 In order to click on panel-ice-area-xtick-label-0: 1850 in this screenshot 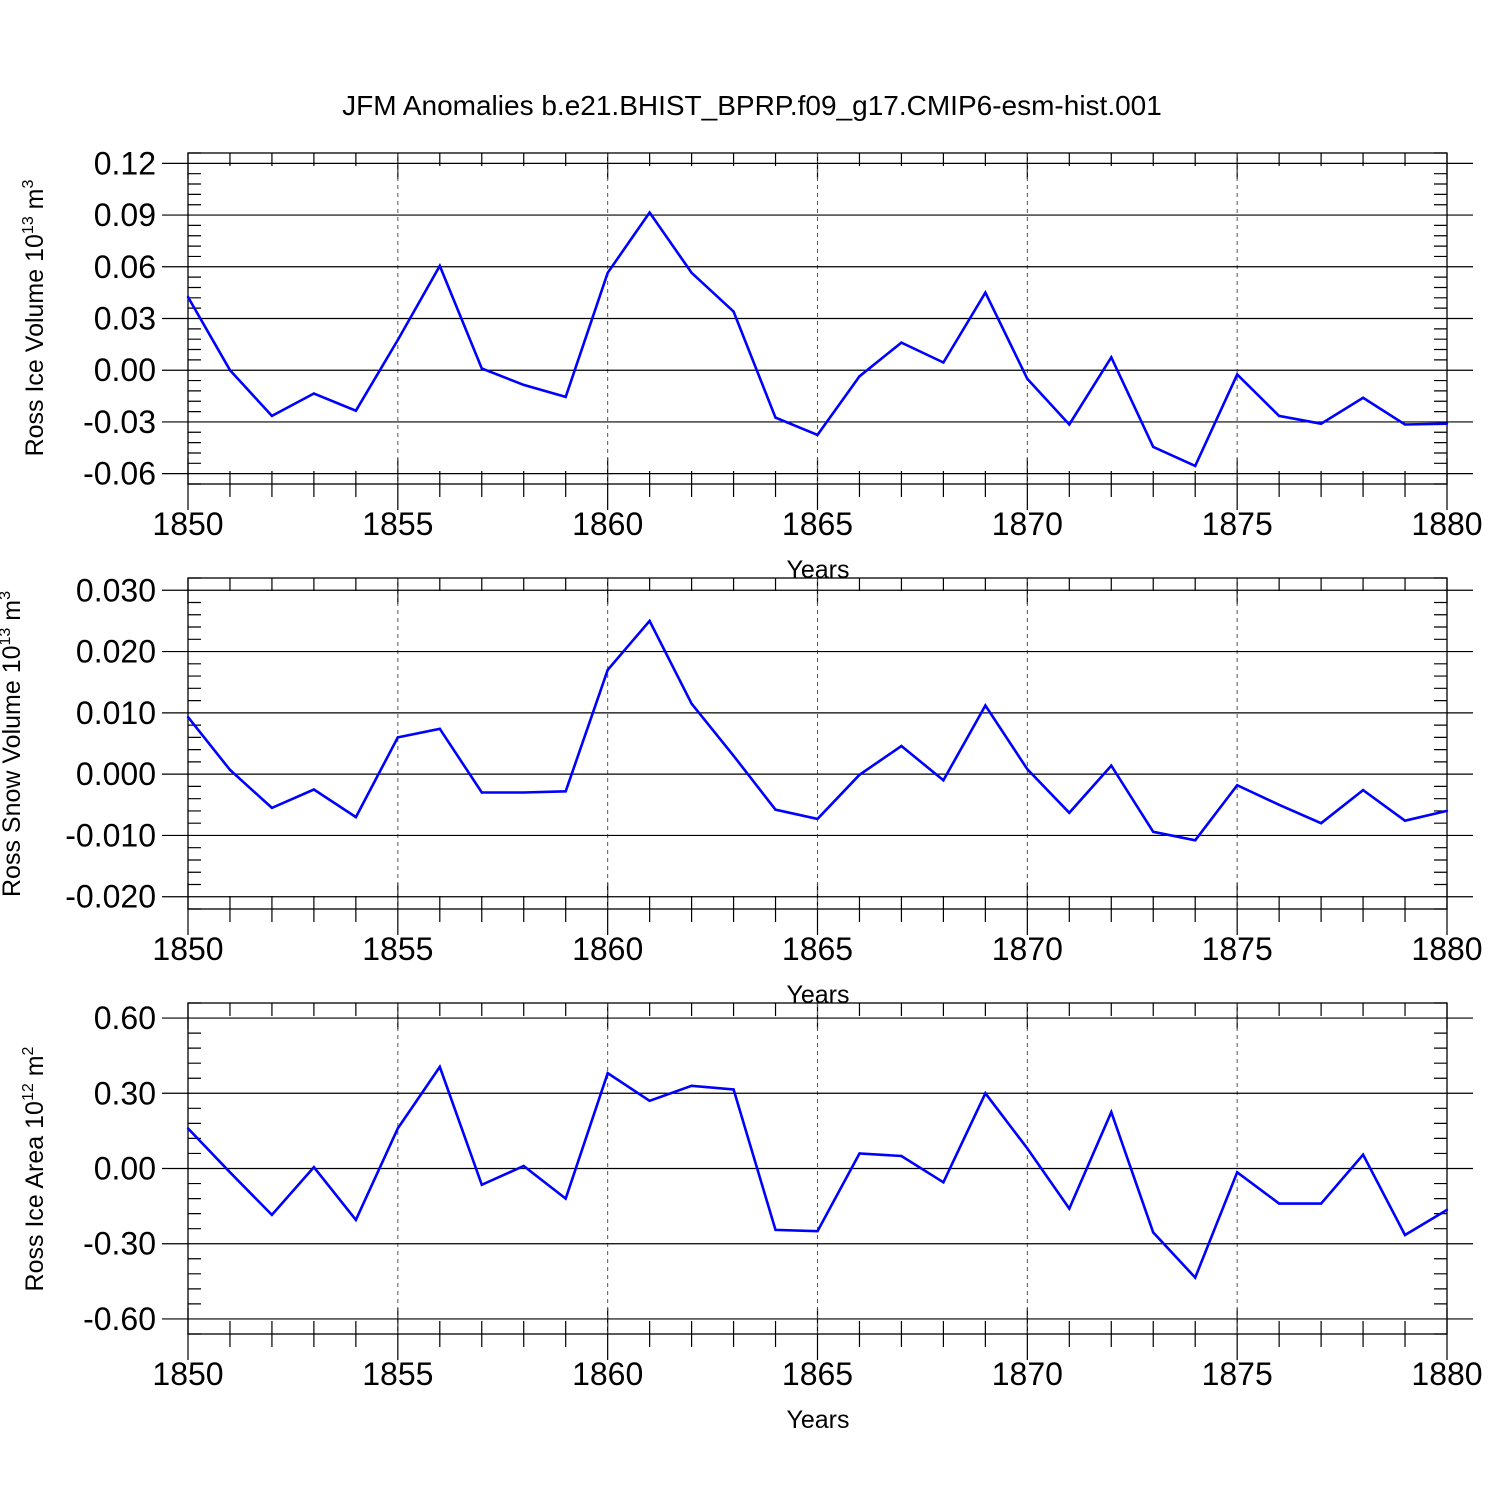, I will do `click(187, 1374)`.